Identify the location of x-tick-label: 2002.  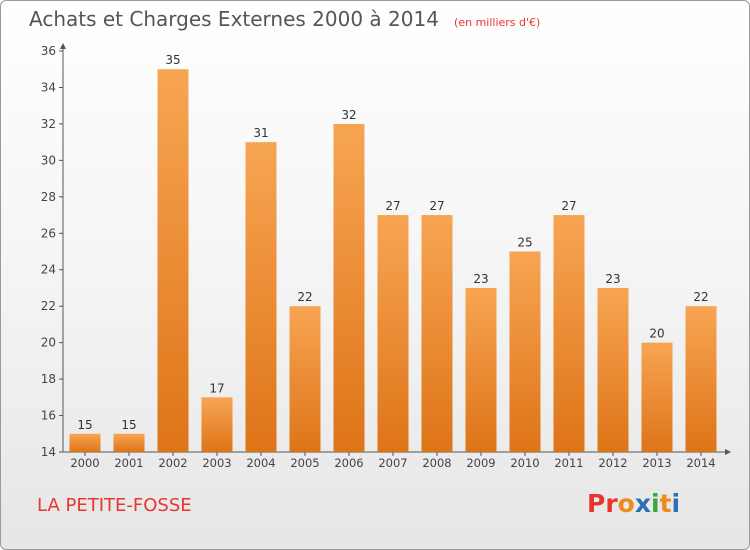
(172, 463).